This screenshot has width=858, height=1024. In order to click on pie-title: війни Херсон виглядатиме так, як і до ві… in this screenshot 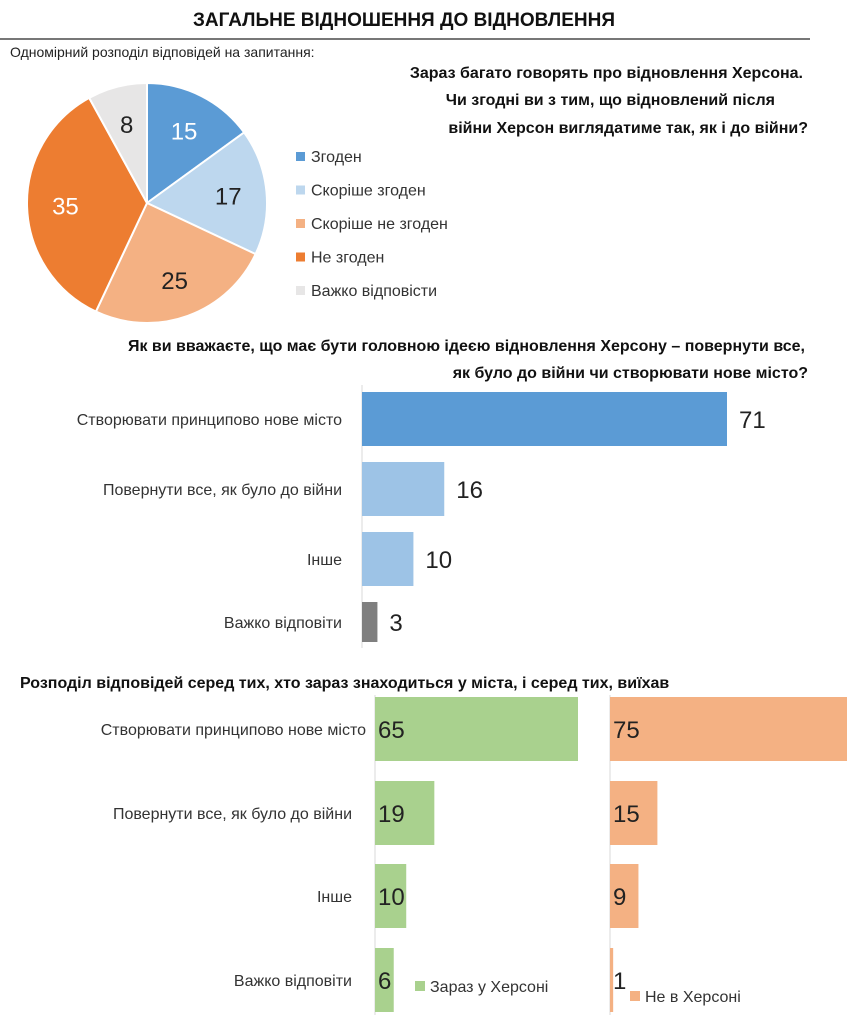, I will do `click(628, 128)`.